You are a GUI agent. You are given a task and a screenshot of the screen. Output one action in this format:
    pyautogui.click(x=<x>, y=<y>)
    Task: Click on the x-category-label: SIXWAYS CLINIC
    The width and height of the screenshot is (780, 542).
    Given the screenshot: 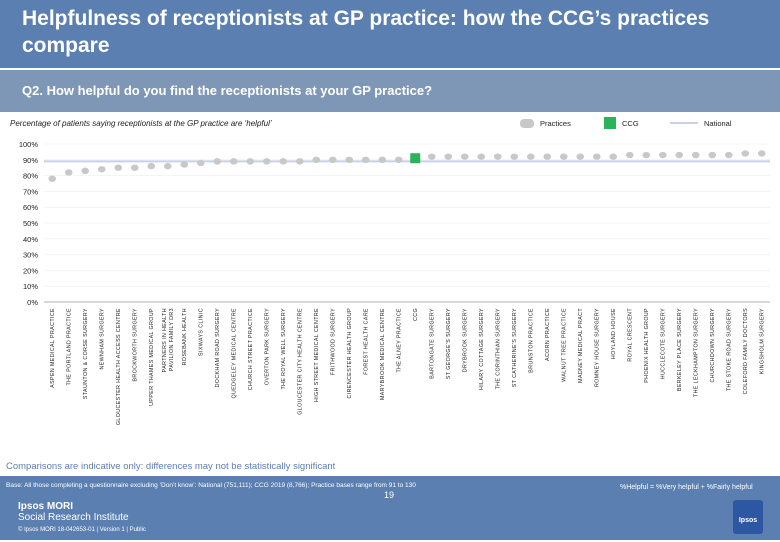 What is the action you would take?
    pyautogui.click(x=202, y=332)
    